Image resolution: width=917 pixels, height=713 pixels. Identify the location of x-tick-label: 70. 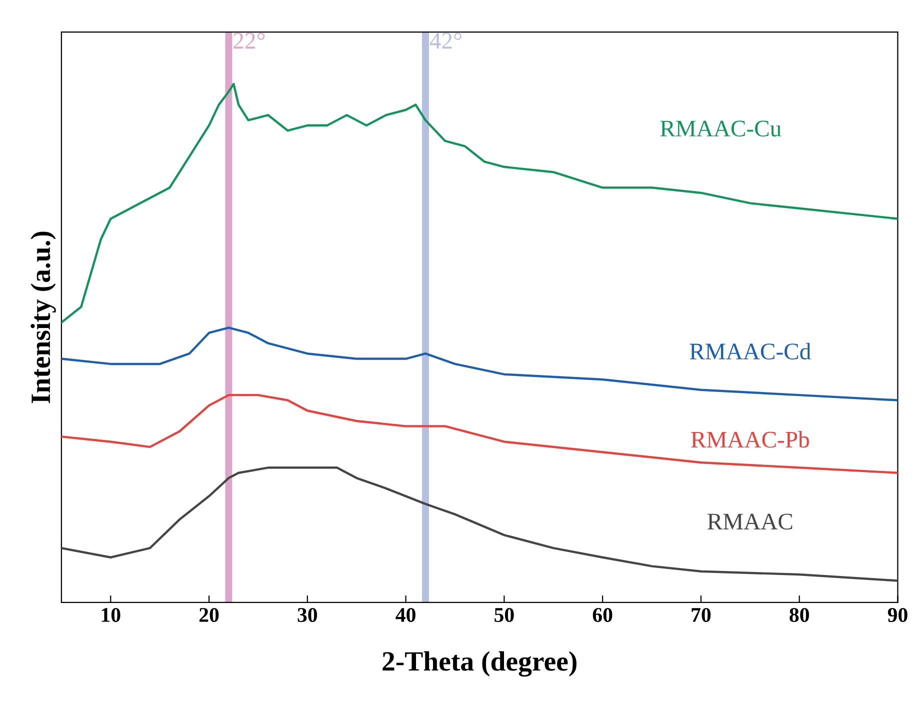
(701, 615).